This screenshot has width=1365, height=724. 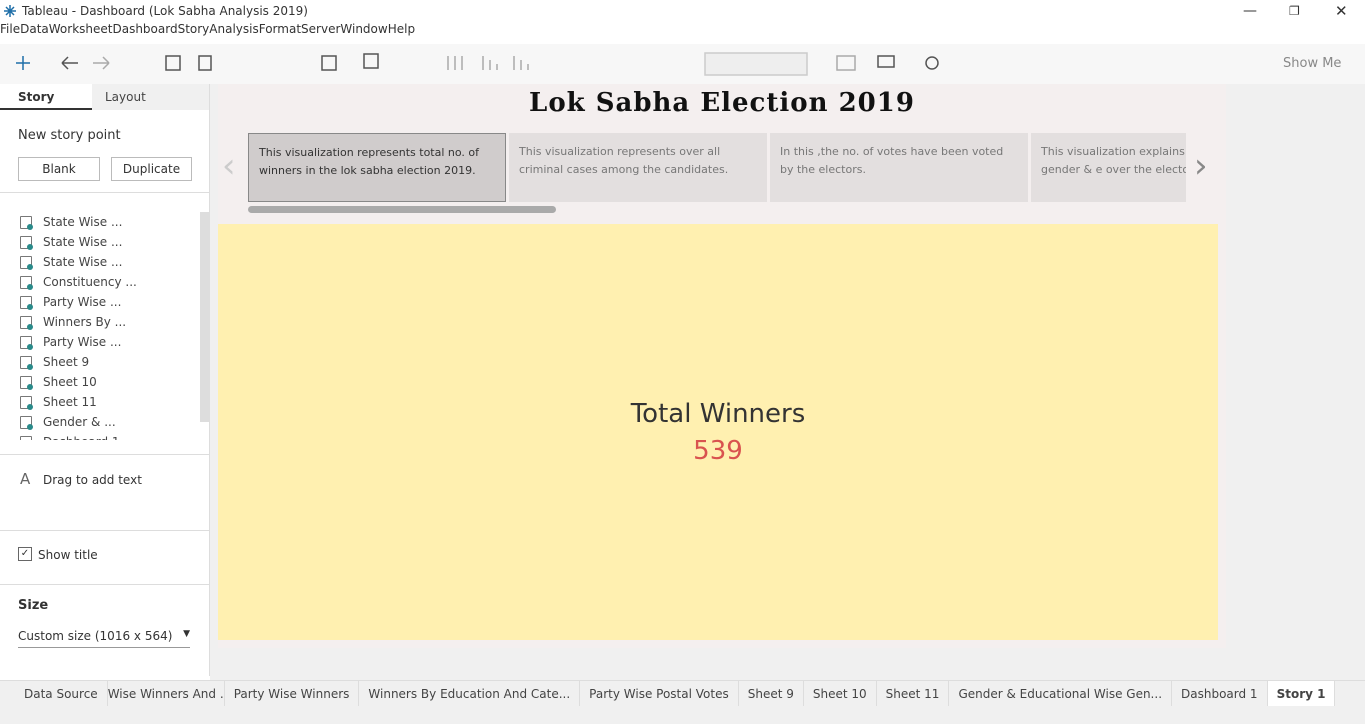 What do you see at coordinates (364, 29) in the screenshot?
I see `menu-item: Window` at bounding box center [364, 29].